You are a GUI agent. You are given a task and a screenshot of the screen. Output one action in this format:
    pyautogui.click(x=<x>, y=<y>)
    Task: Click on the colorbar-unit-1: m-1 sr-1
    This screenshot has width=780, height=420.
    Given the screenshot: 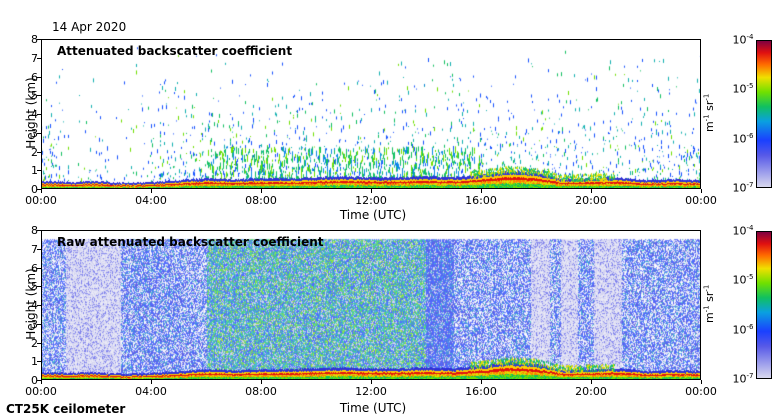 What is the action you would take?
    pyautogui.click(x=709, y=113)
    